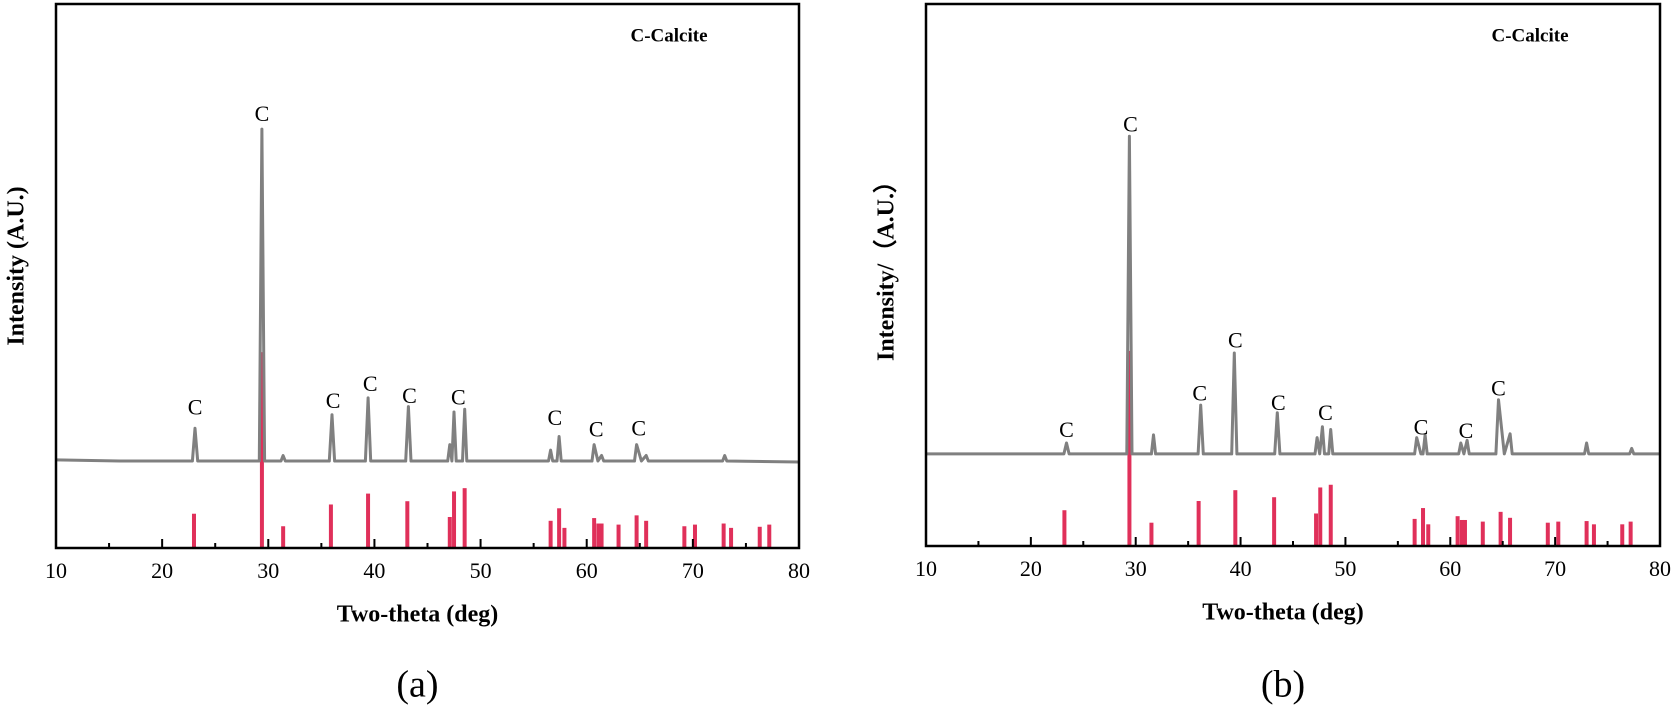  I want to click on panel-label: (a), so click(417, 685).